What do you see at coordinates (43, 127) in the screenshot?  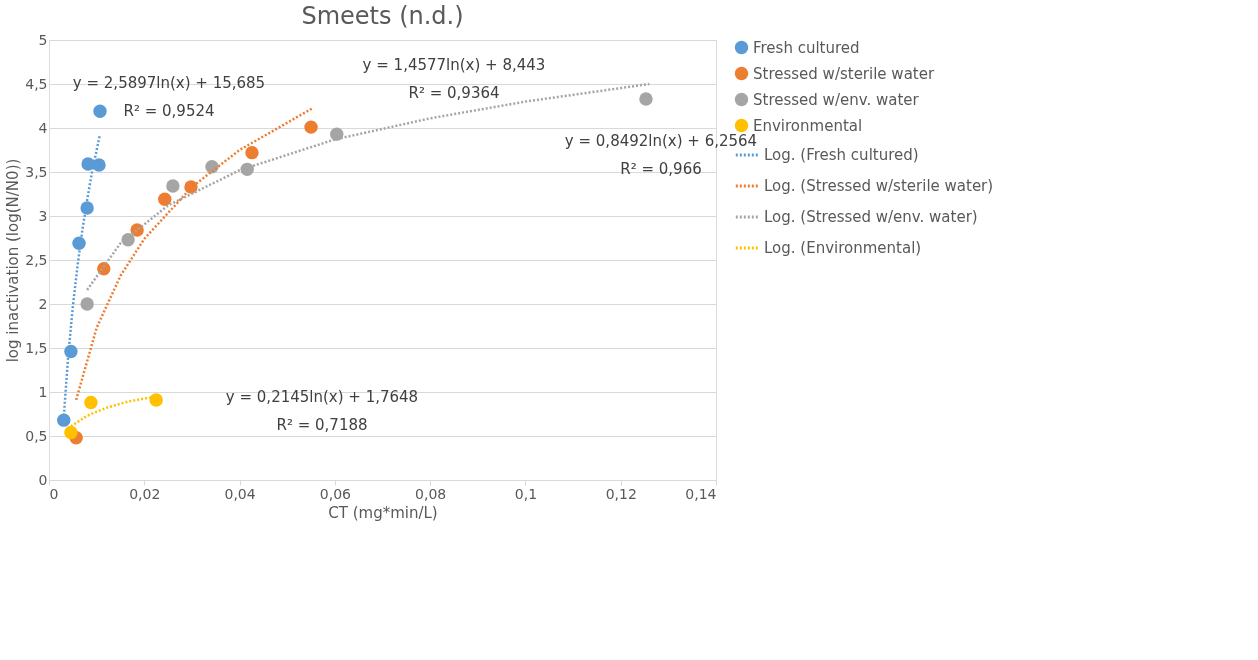 I see `y-tick-label: 4` at bounding box center [43, 127].